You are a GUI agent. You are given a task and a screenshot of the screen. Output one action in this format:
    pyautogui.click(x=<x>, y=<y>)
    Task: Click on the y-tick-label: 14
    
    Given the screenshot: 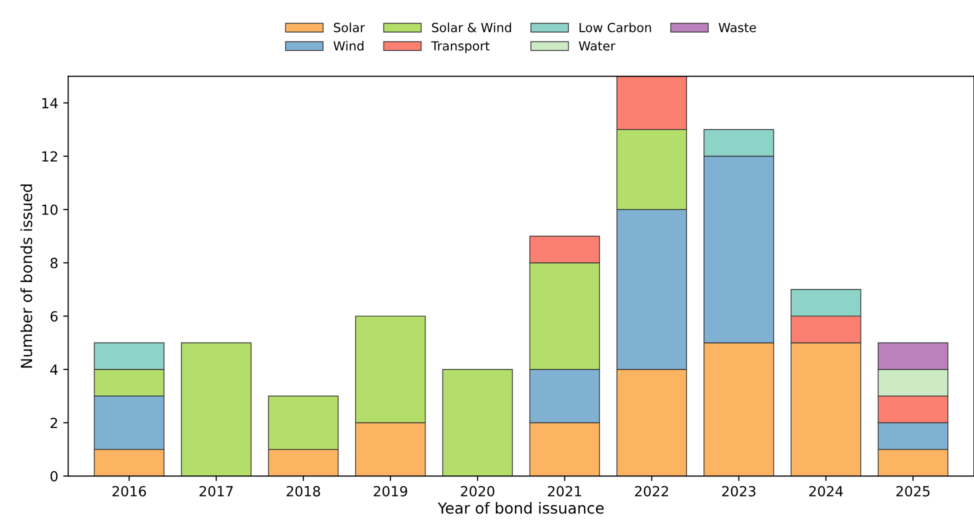 What is the action you would take?
    pyautogui.click(x=50, y=103)
    